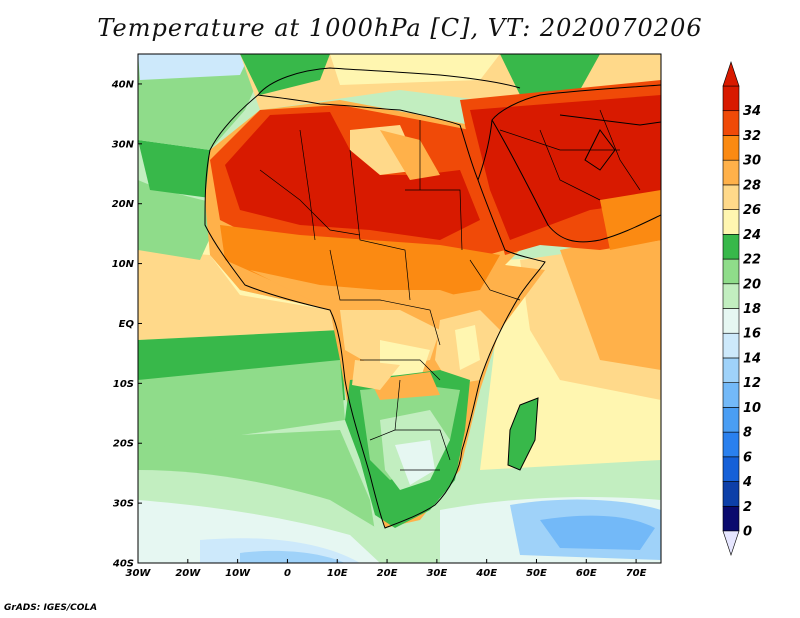 The width and height of the screenshot is (800, 618). Describe the element at coordinates (287, 573) in the screenshot. I see `lon-label: 0` at that location.